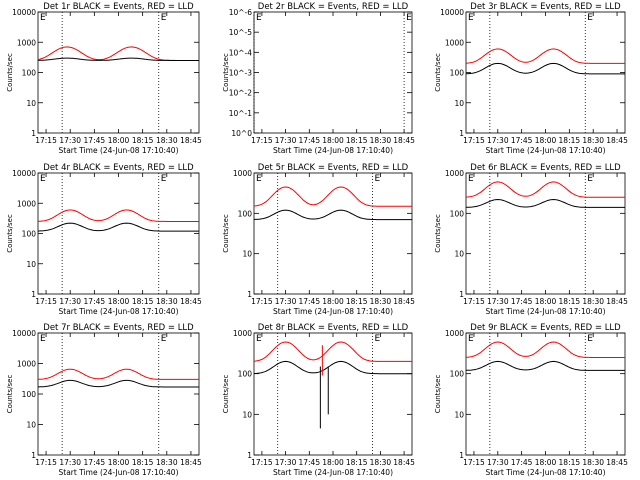  I want to click on y-tick-label: 10^-6, so click(241, 12).